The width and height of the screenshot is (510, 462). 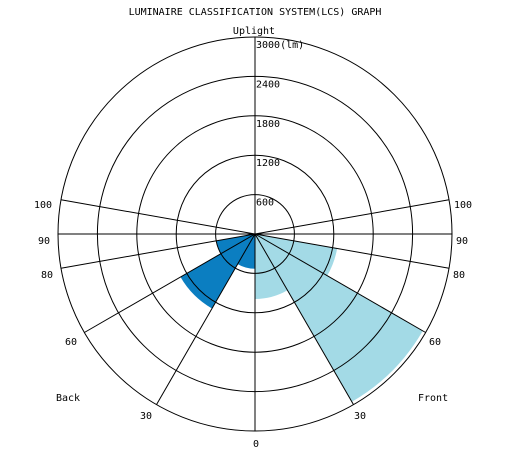 I want to click on angle-label-front-80: 80, so click(x=459, y=275).